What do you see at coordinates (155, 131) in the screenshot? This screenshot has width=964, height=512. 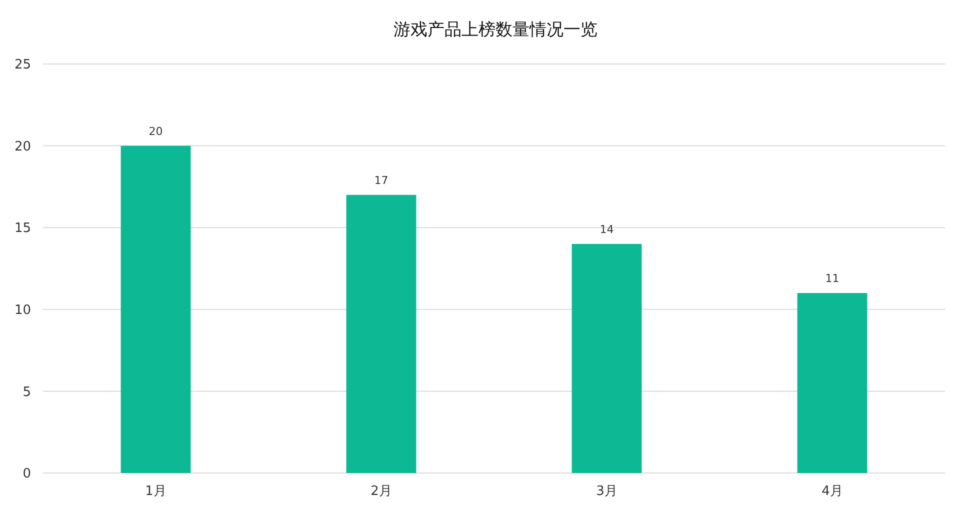 I see `data-label: 20` at bounding box center [155, 131].